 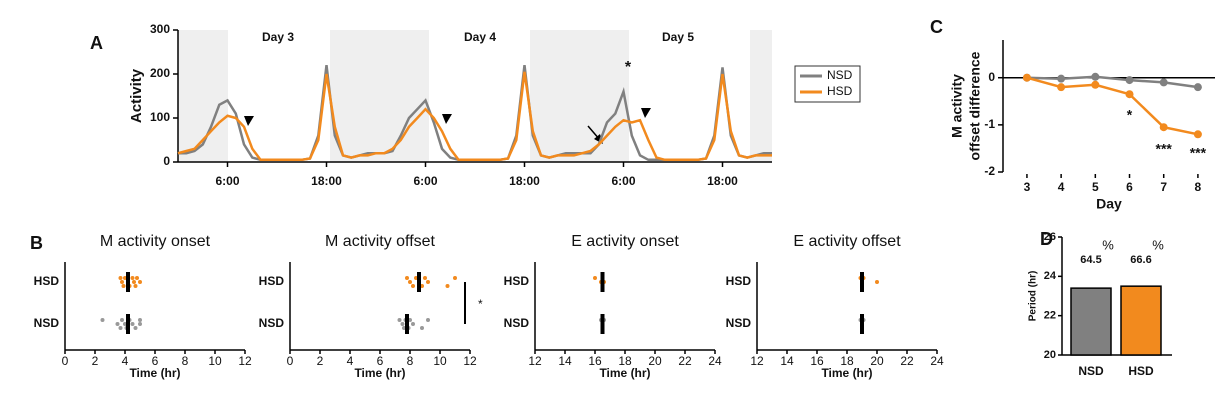 I want to click on y-tick-label: 0, so click(x=991, y=77).